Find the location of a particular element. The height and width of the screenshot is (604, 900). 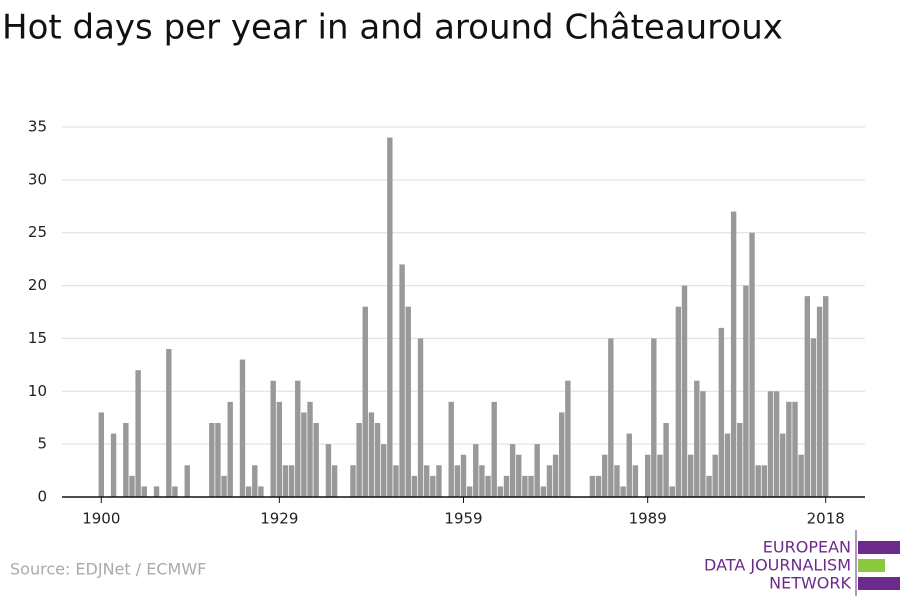

y-tick-label: 10 is located at coordinates (37, 391).